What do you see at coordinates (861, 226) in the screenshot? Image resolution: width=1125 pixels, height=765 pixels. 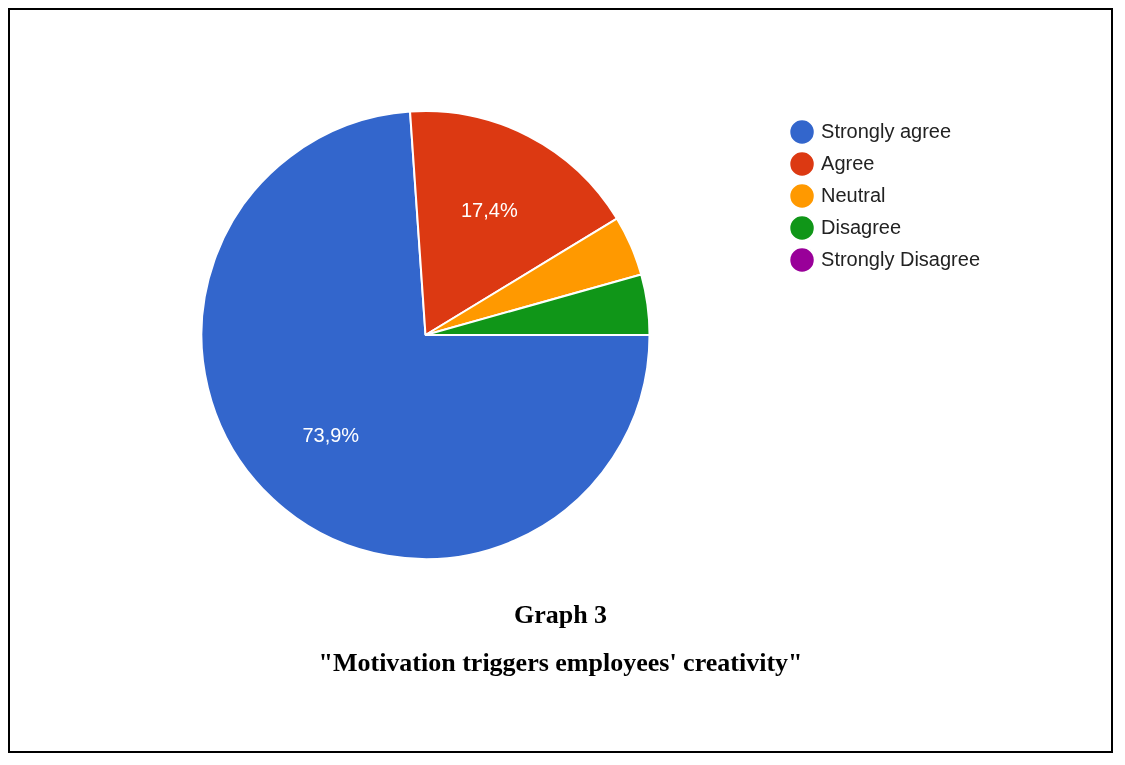 I see `legend-label: Disagree` at bounding box center [861, 226].